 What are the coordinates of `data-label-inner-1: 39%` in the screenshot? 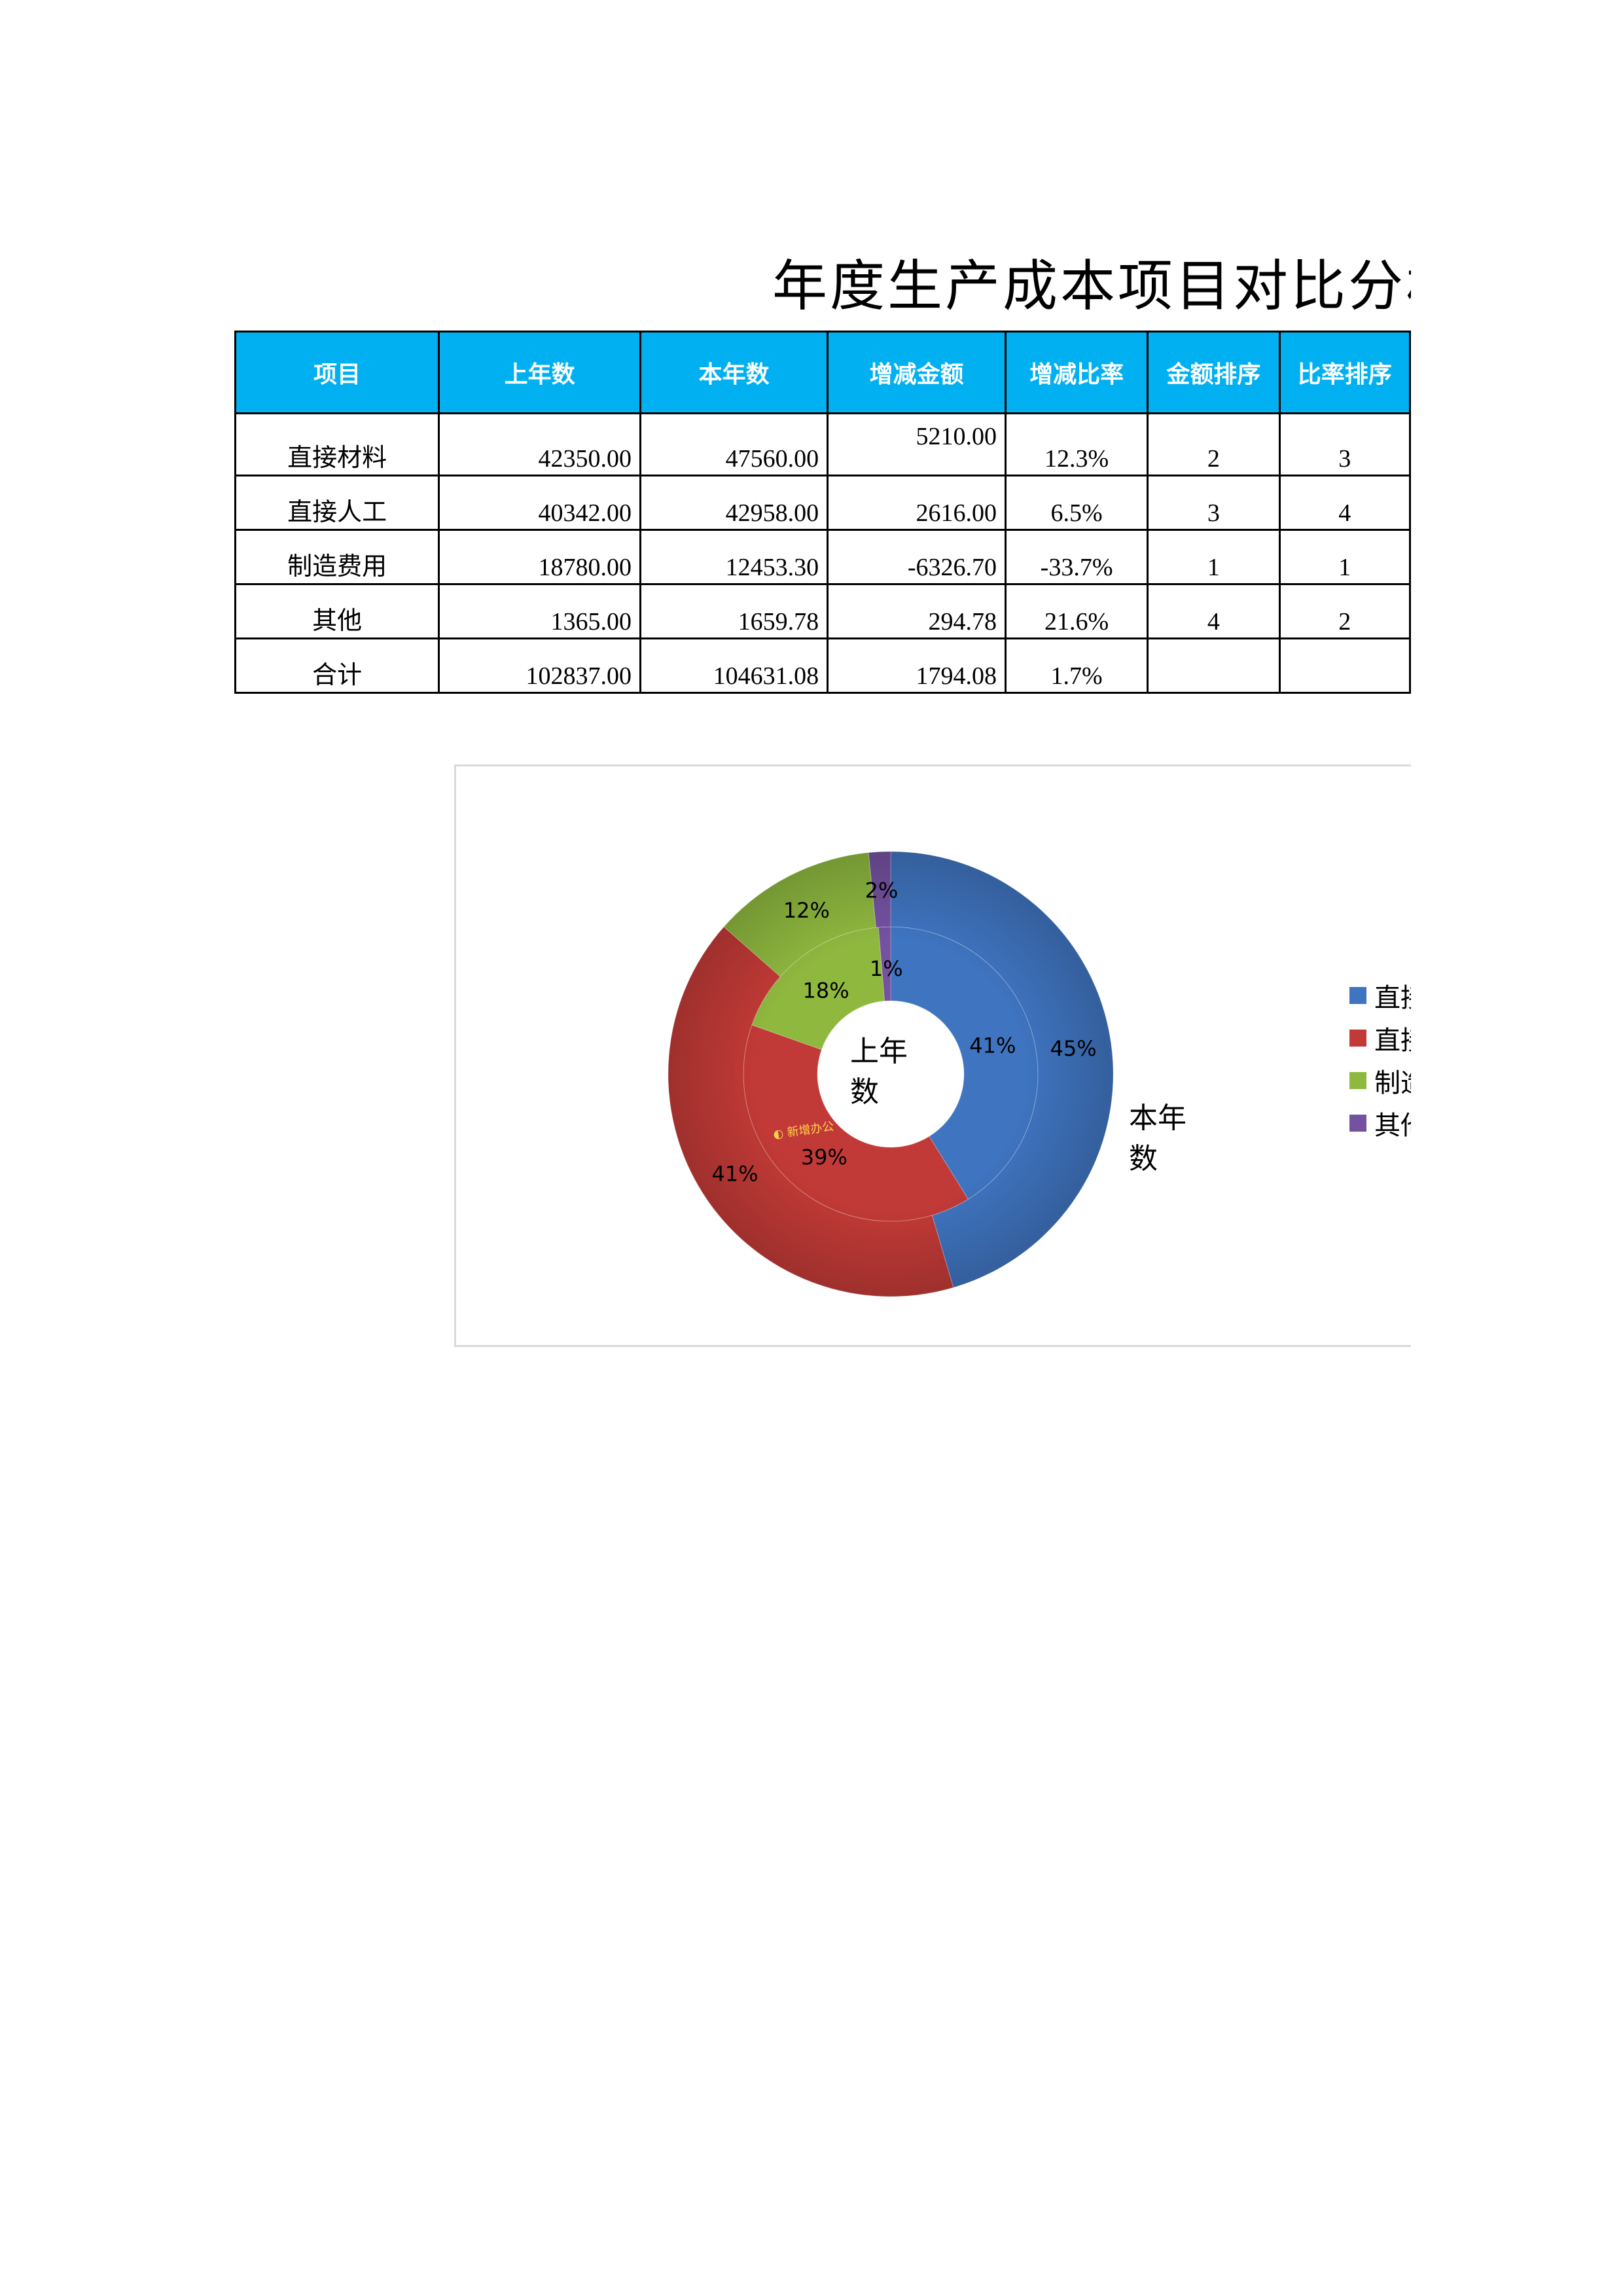 It's located at (824, 1157).